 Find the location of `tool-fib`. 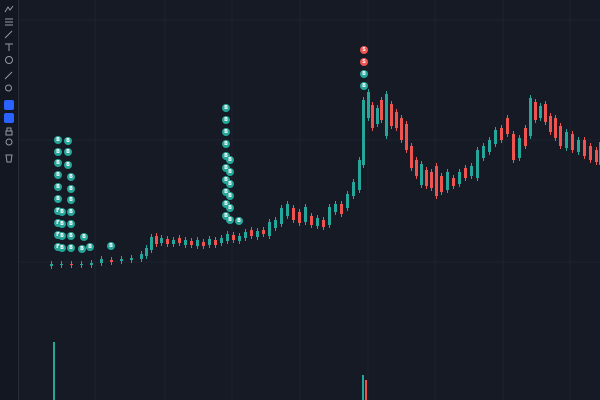

tool-fib is located at coordinates (9, 22).